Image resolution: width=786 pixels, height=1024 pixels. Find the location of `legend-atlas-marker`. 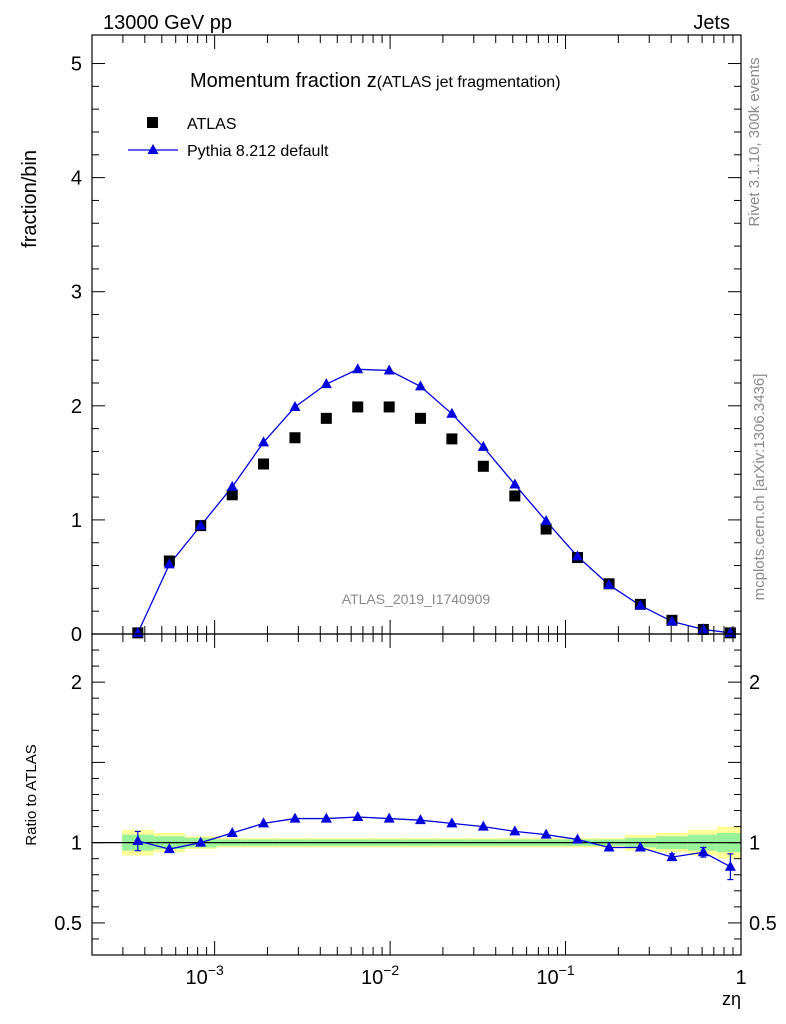

legend-atlas-marker is located at coordinates (152, 122).